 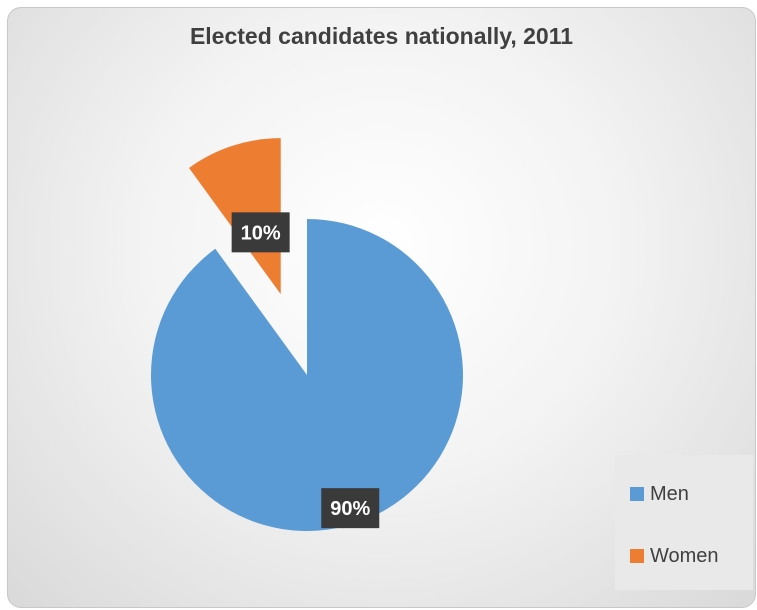 I want to click on legend-swatch-women, so click(x=637, y=556).